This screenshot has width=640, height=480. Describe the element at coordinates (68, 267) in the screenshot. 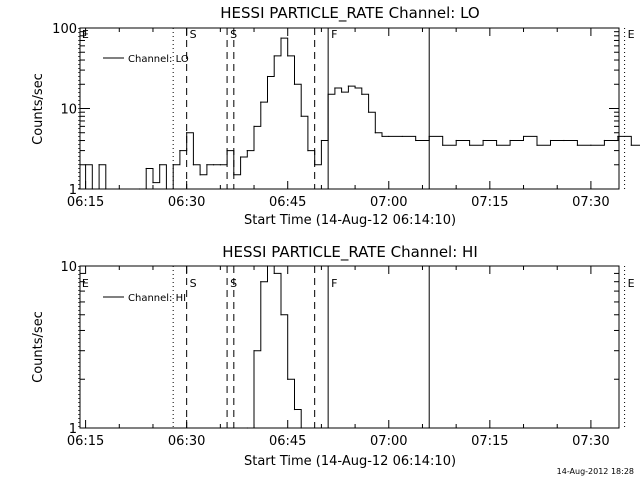

I see `chart-hi-ytick-label: 10` at that location.